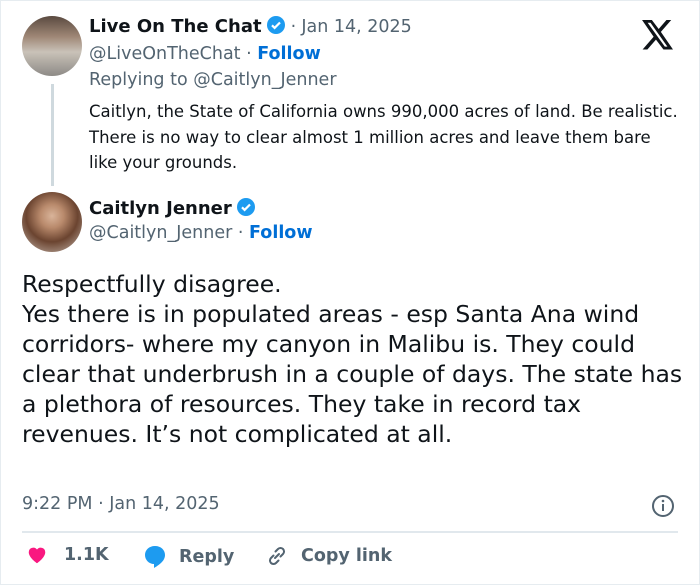  I want to click on reply-label: Reply, so click(207, 557).